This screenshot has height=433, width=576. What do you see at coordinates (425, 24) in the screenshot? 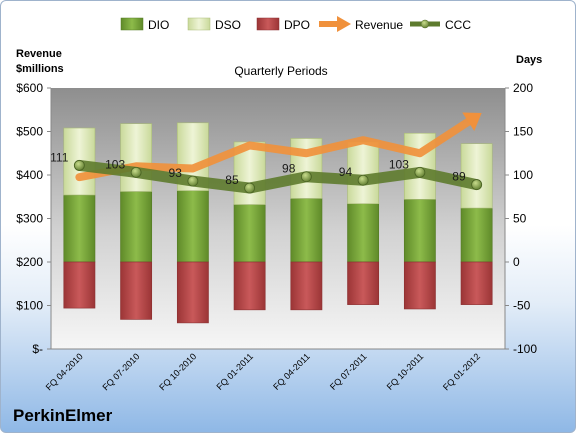
I see `legend-swatch-ccc` at bounding box center [425, 24].